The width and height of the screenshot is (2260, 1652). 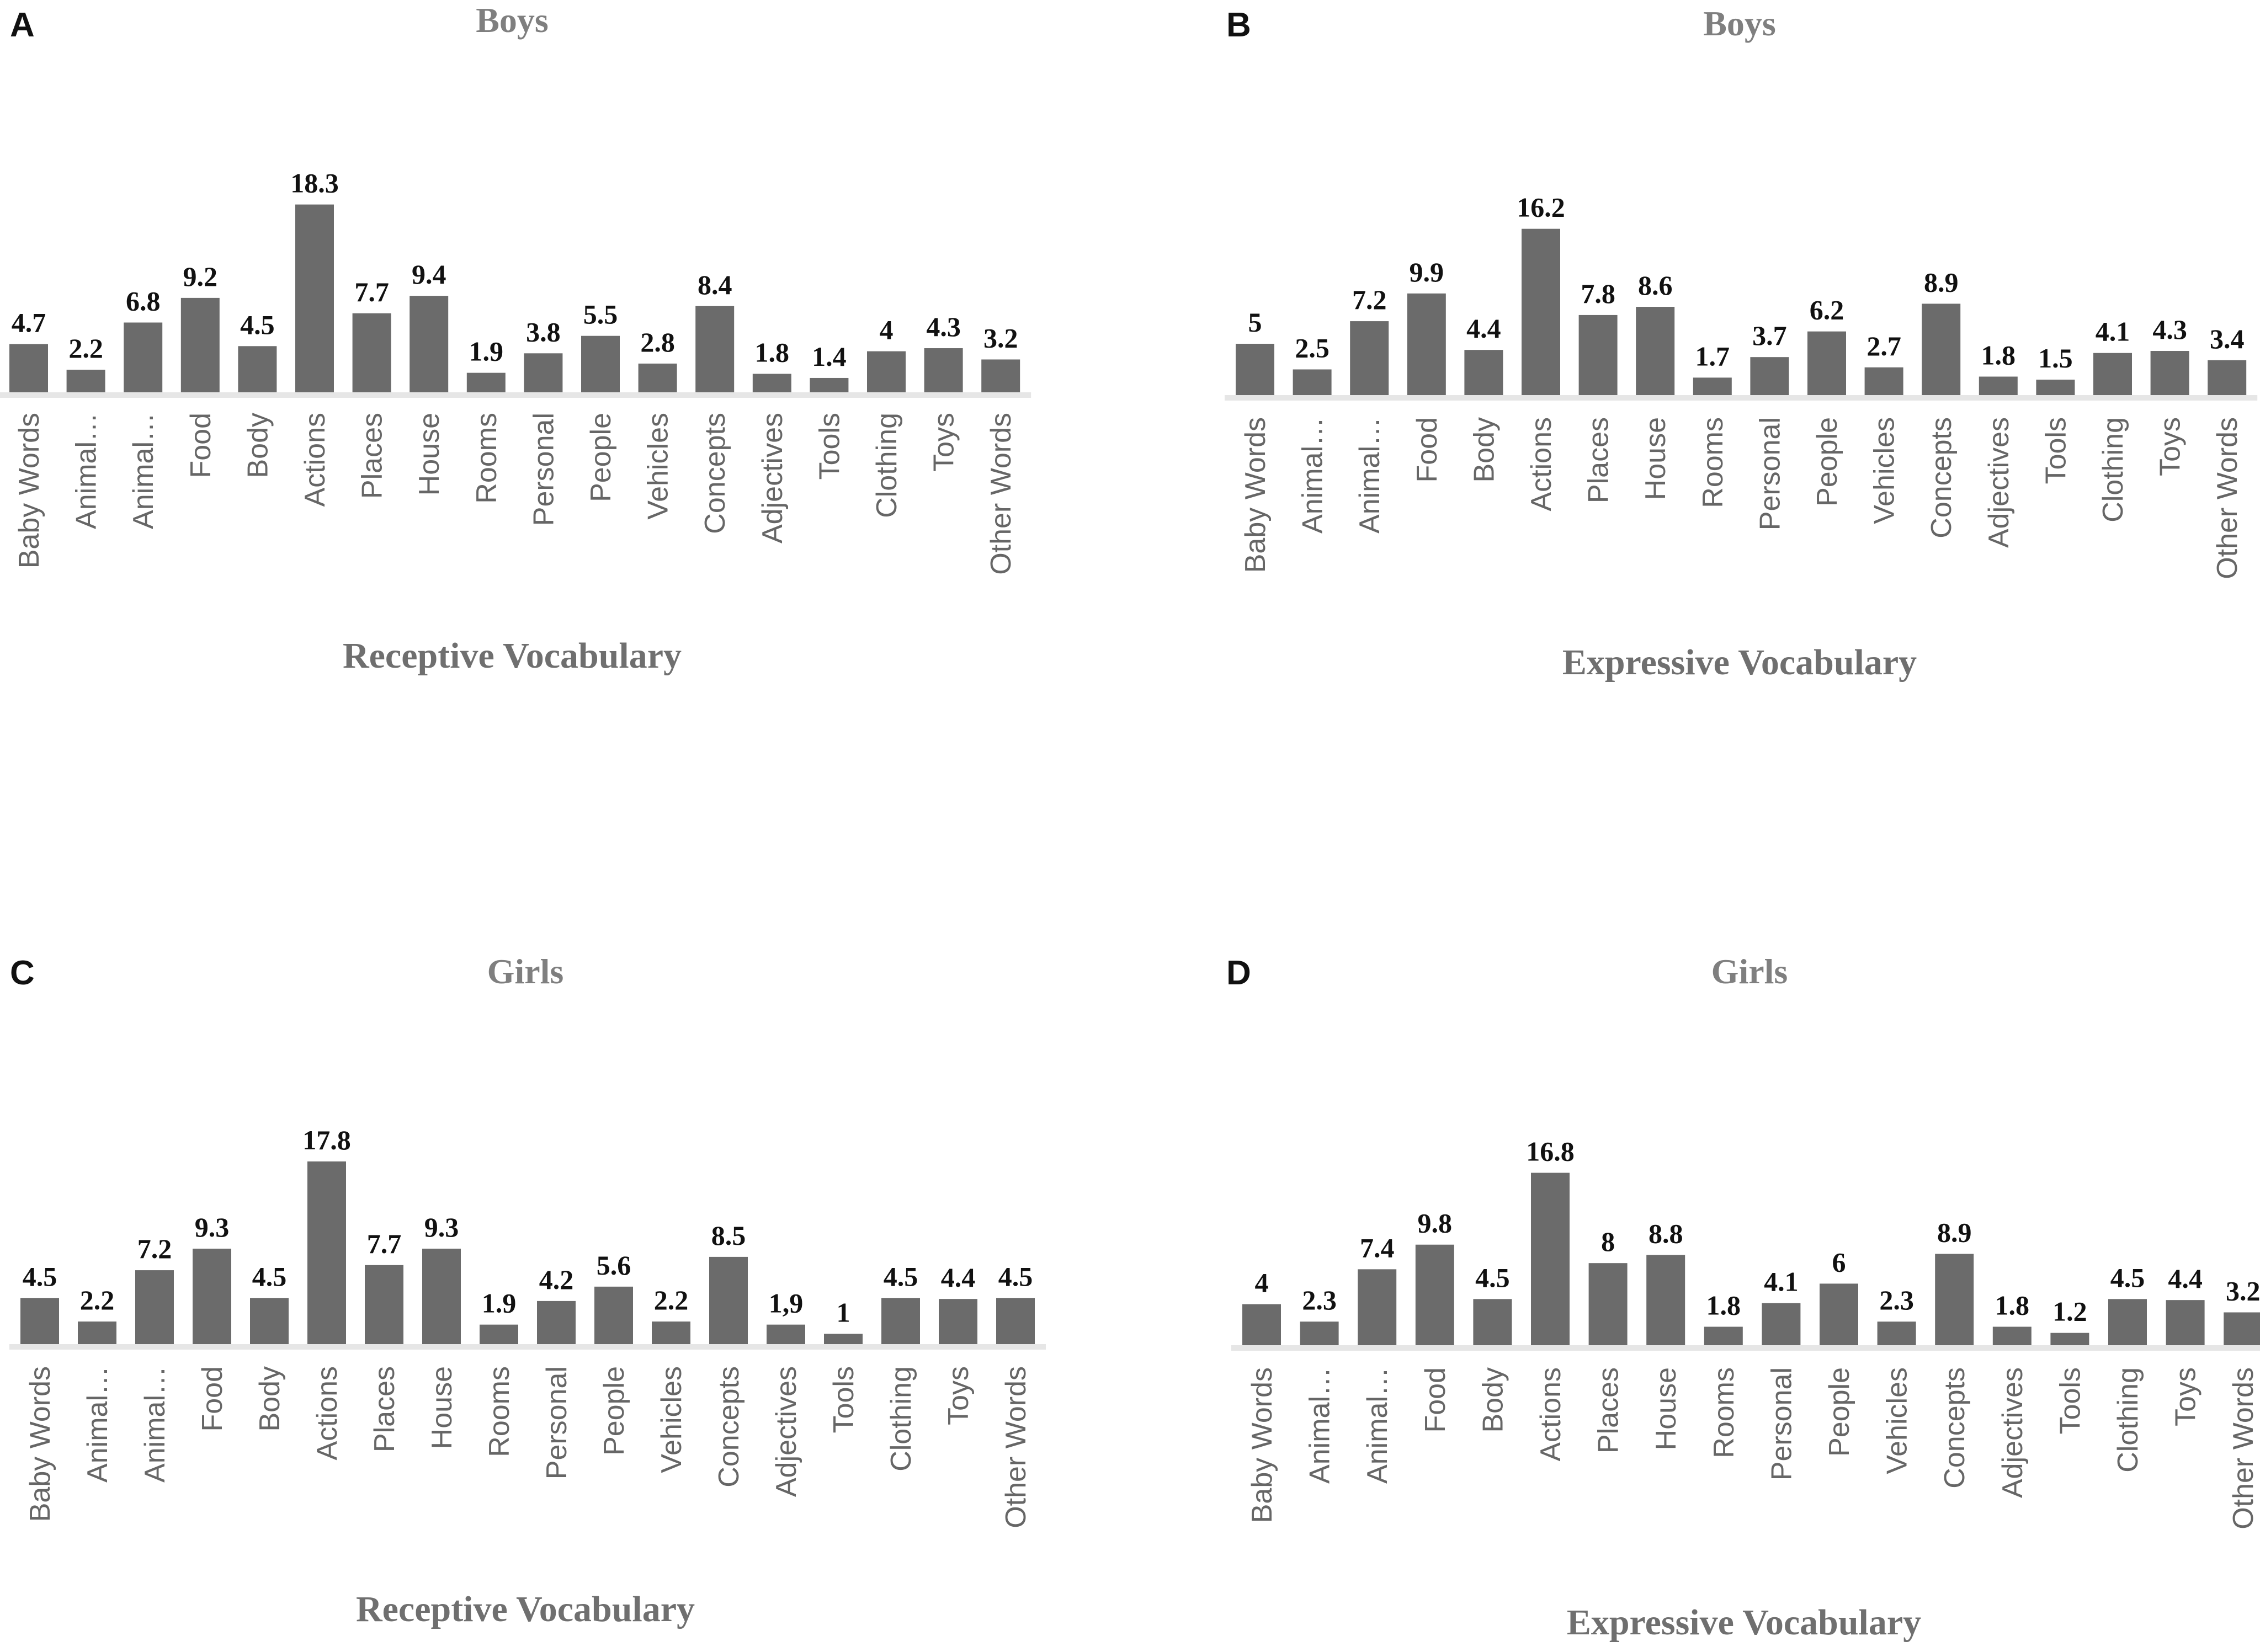 What do you see at coordinates (959, 1277) in the screenshot?
I see `panel-c-value-label: 4.4` at bounding box center [959, 1277].